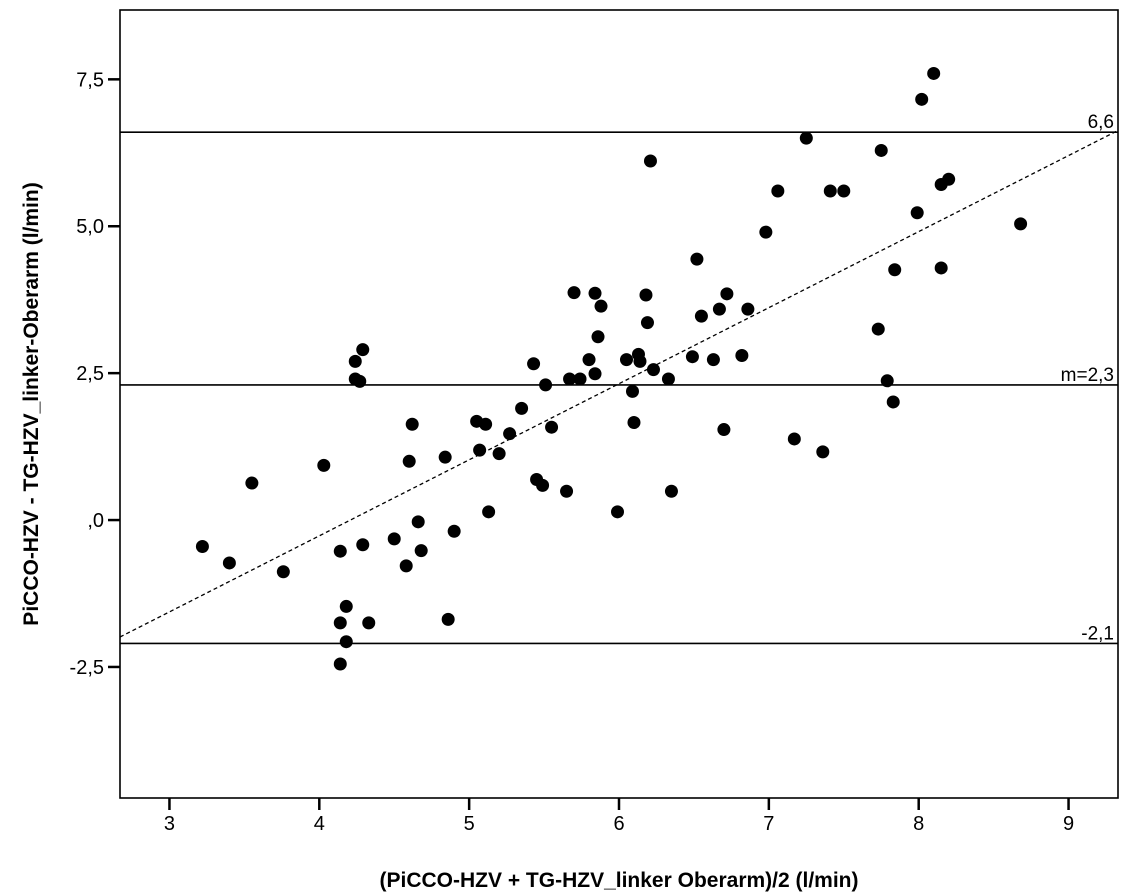 This screenshot has height=894, width=1123. What do you see at coordinates (918, 824) in the screenshot?
I see `x-tick-label-5: 8` at bounding box center [918, 824].